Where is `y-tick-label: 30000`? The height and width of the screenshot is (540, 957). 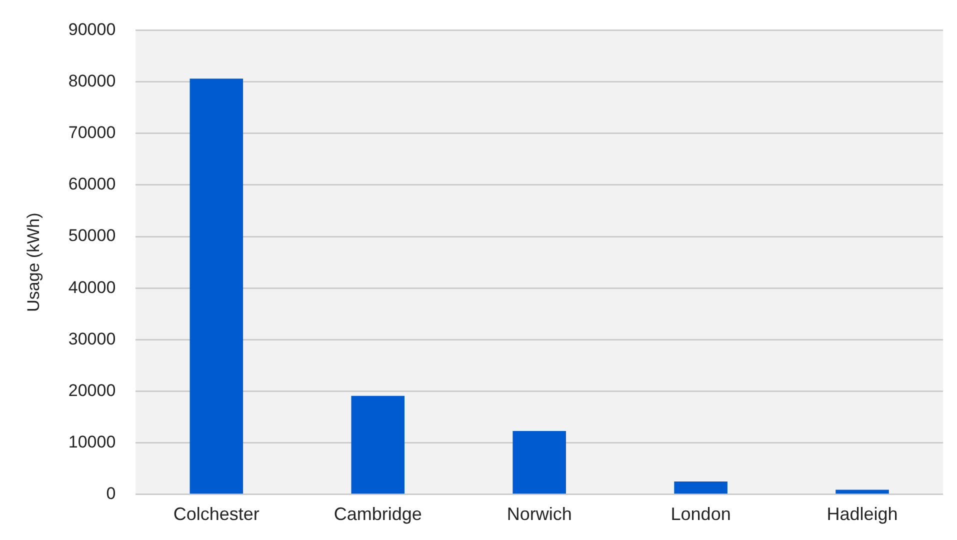
y-tick-label: 30000 is located at coordinates (92, 338).